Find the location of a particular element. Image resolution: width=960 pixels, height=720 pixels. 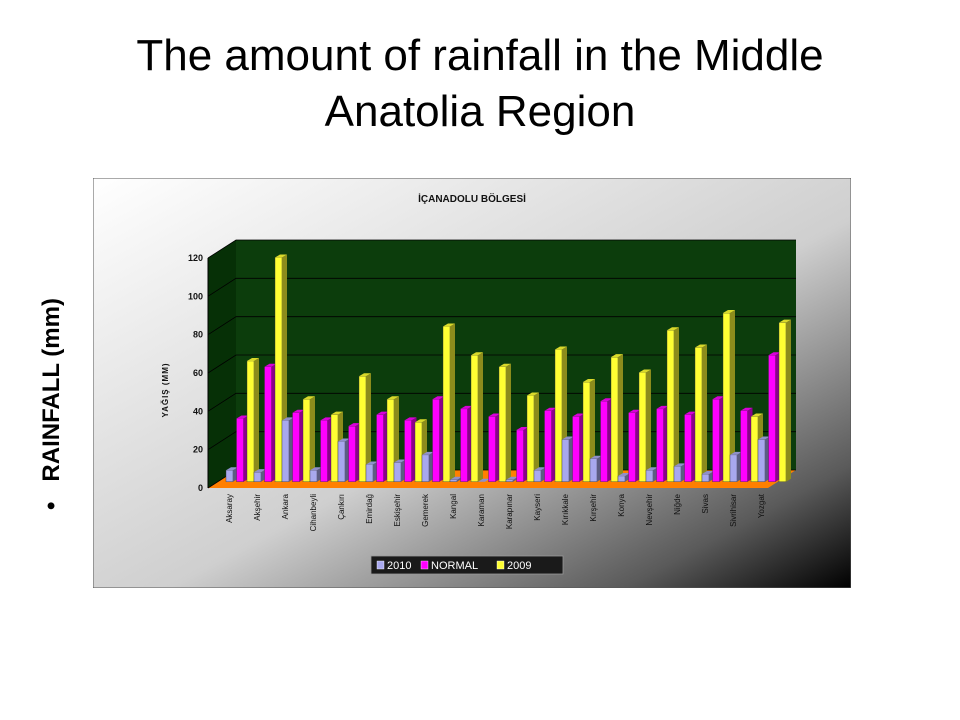

category-label: Çankırı is located at coordinates (341, 507).